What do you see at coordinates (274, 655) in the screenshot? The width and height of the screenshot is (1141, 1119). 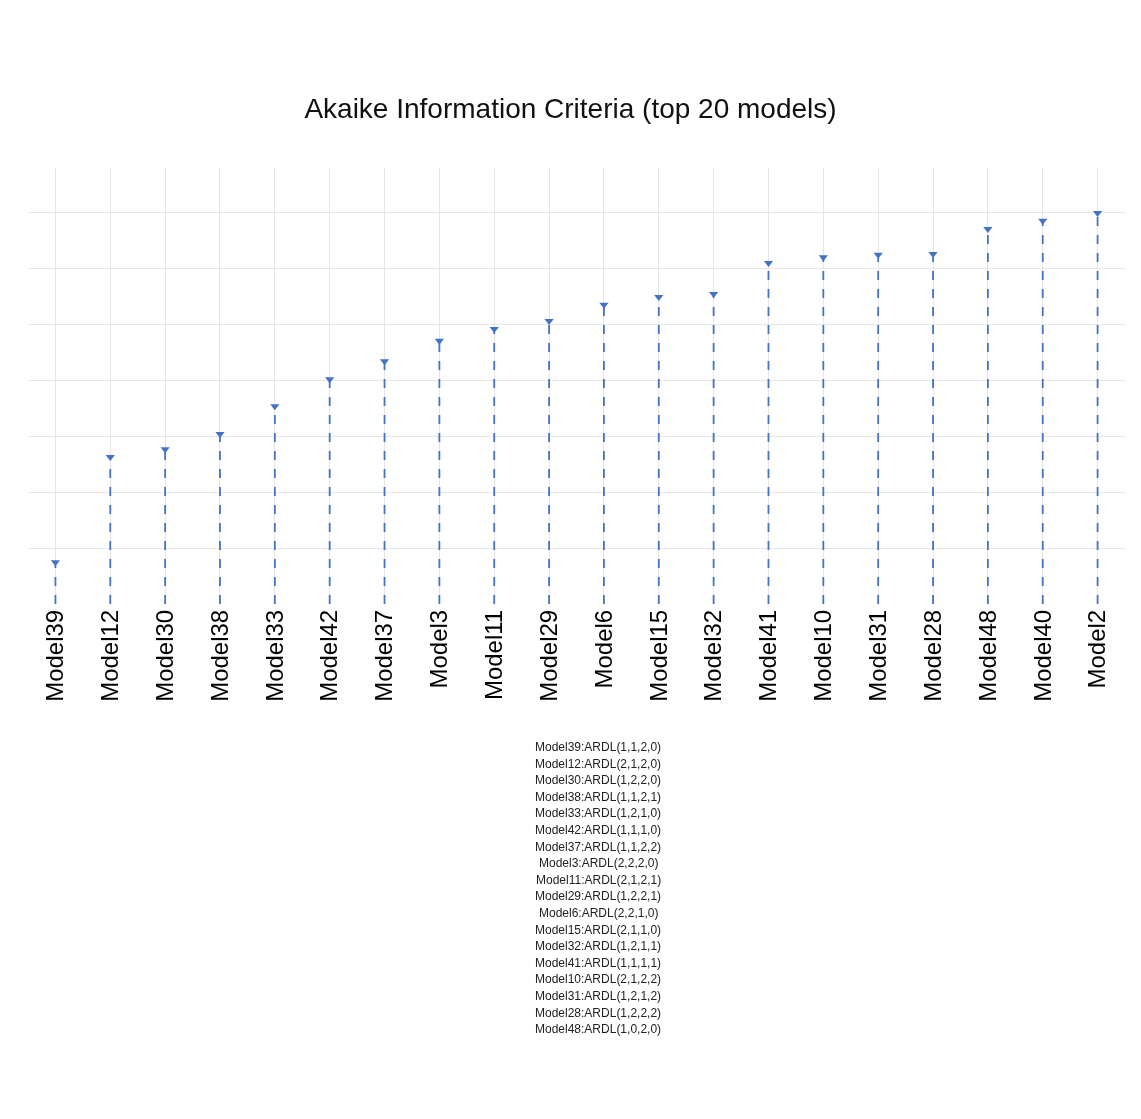 I see `x-tick-label: Model33` at bounding box center [274, 655].